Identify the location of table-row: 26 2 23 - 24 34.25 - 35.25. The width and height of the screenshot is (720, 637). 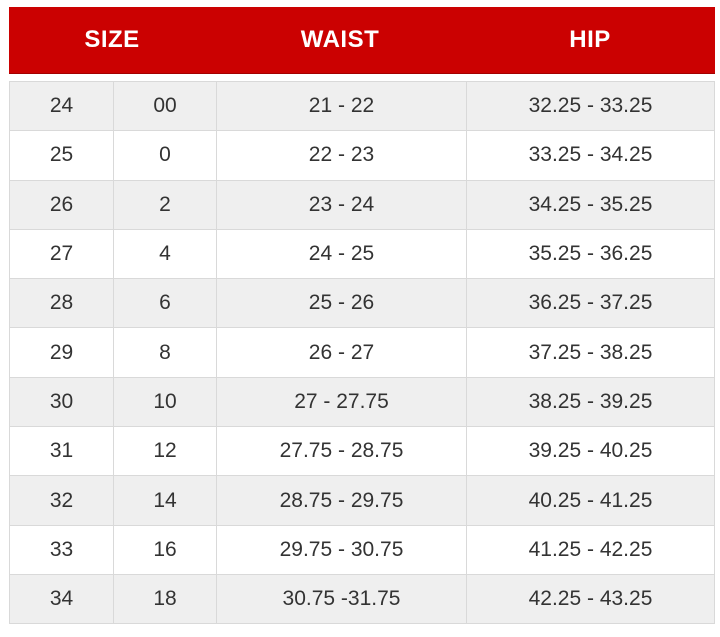
(362, 204).